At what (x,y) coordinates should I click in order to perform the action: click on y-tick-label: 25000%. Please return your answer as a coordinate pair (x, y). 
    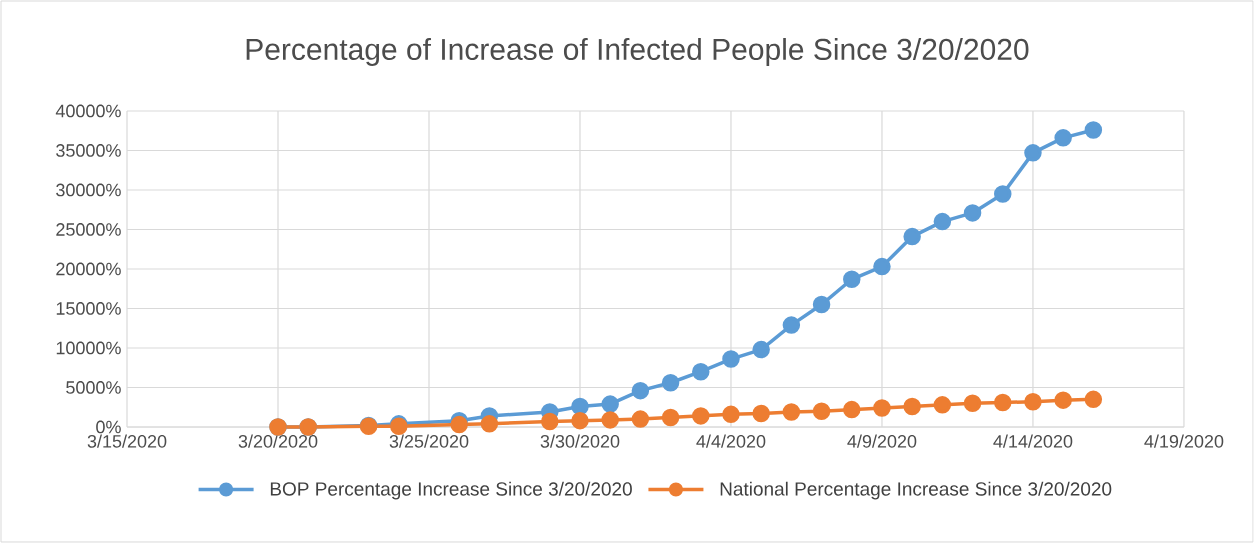
    Looking at the image, I should click on (88, 229).